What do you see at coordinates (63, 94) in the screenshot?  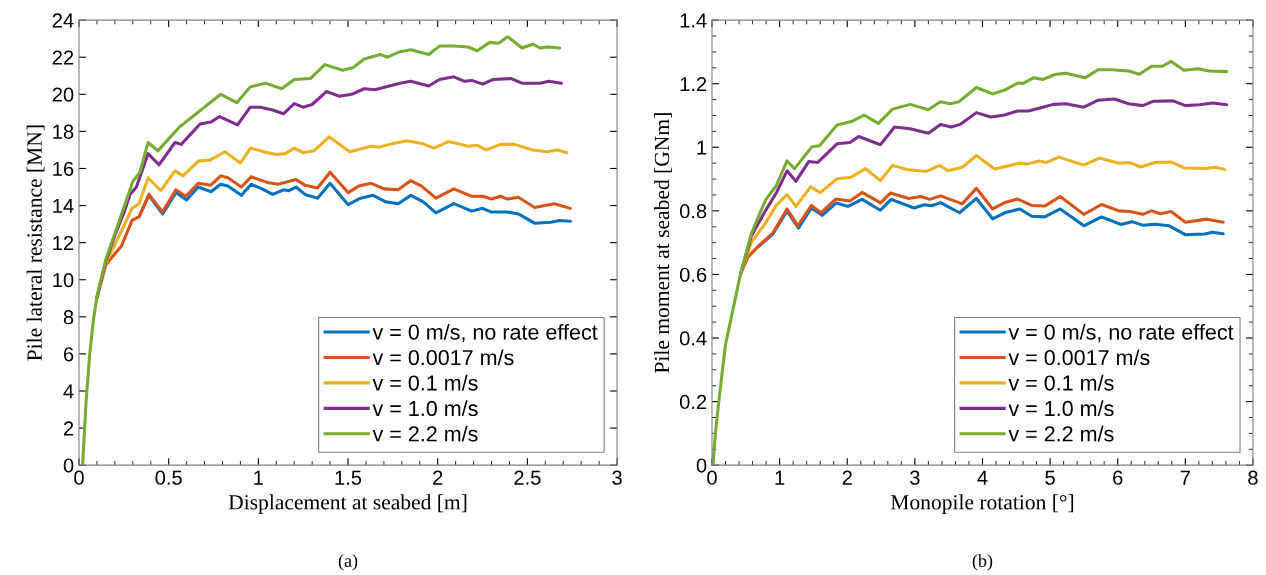 I see `y-tick-label: 20` at bounding box center [63, 94].